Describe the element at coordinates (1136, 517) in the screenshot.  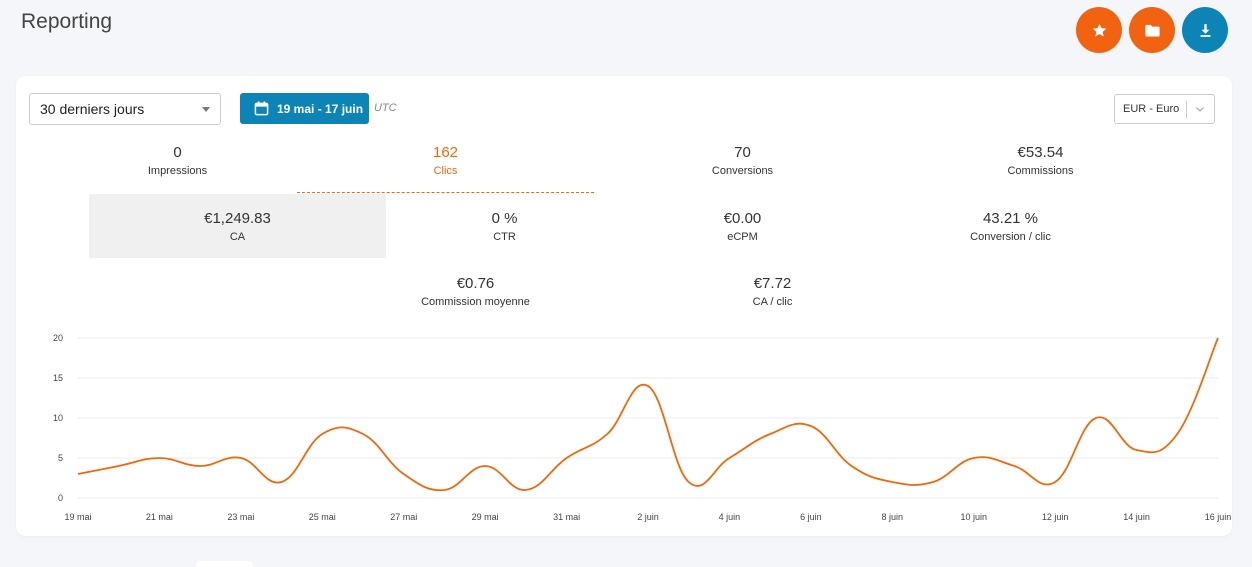
I see `x-tick-label: 14 juin` at that location.